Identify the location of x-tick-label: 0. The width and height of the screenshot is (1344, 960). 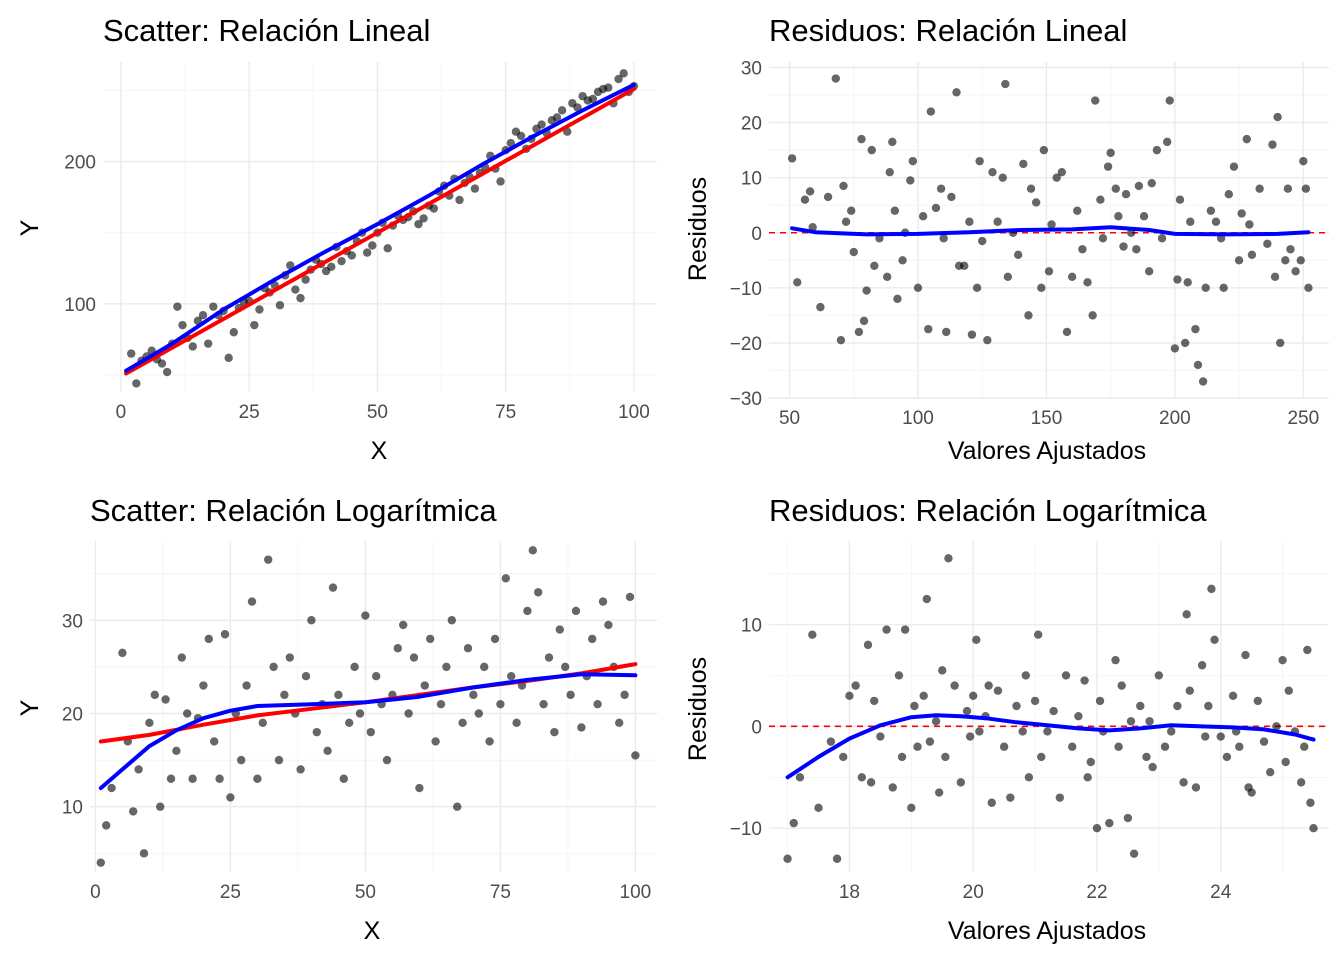
(95, 892).